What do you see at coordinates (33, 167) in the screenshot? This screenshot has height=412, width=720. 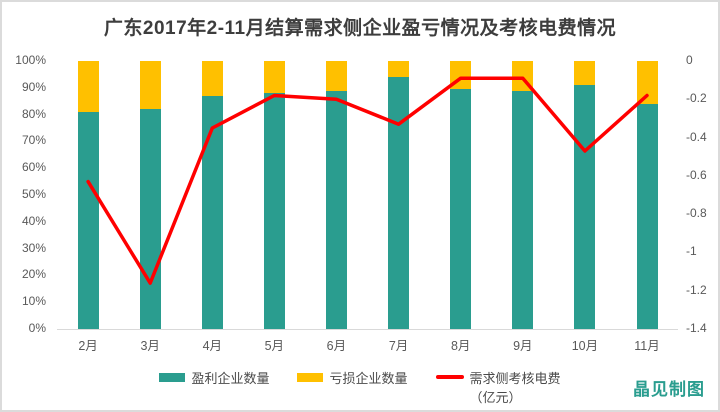 I see `y-left-tick-label: 60%` at bounding box center [33, 167].